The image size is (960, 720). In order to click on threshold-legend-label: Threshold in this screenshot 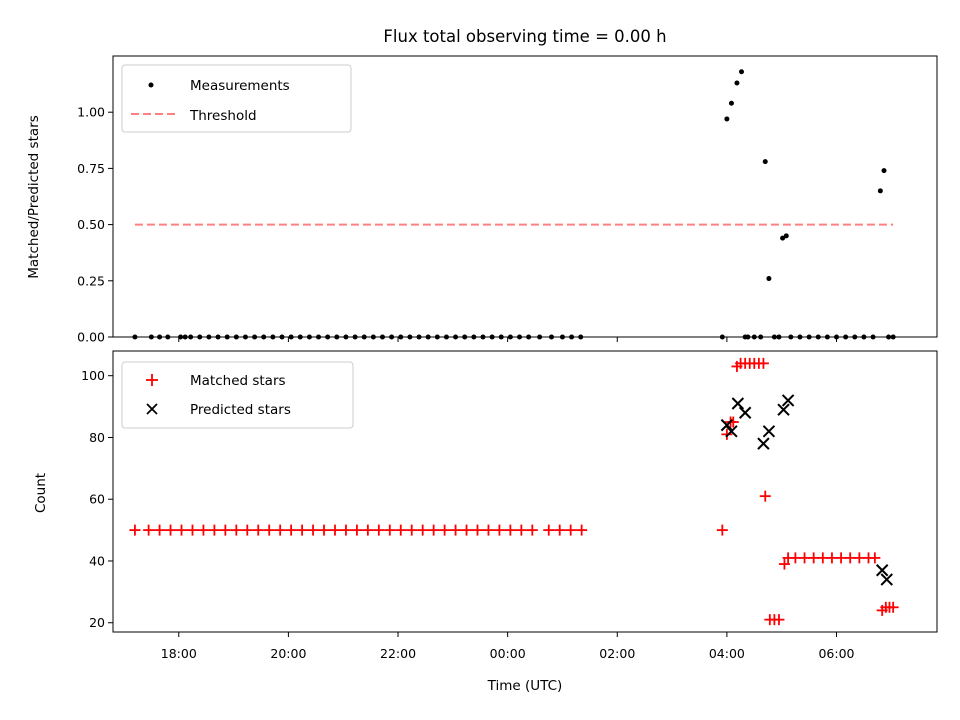, I will do `click(223, 116)`.